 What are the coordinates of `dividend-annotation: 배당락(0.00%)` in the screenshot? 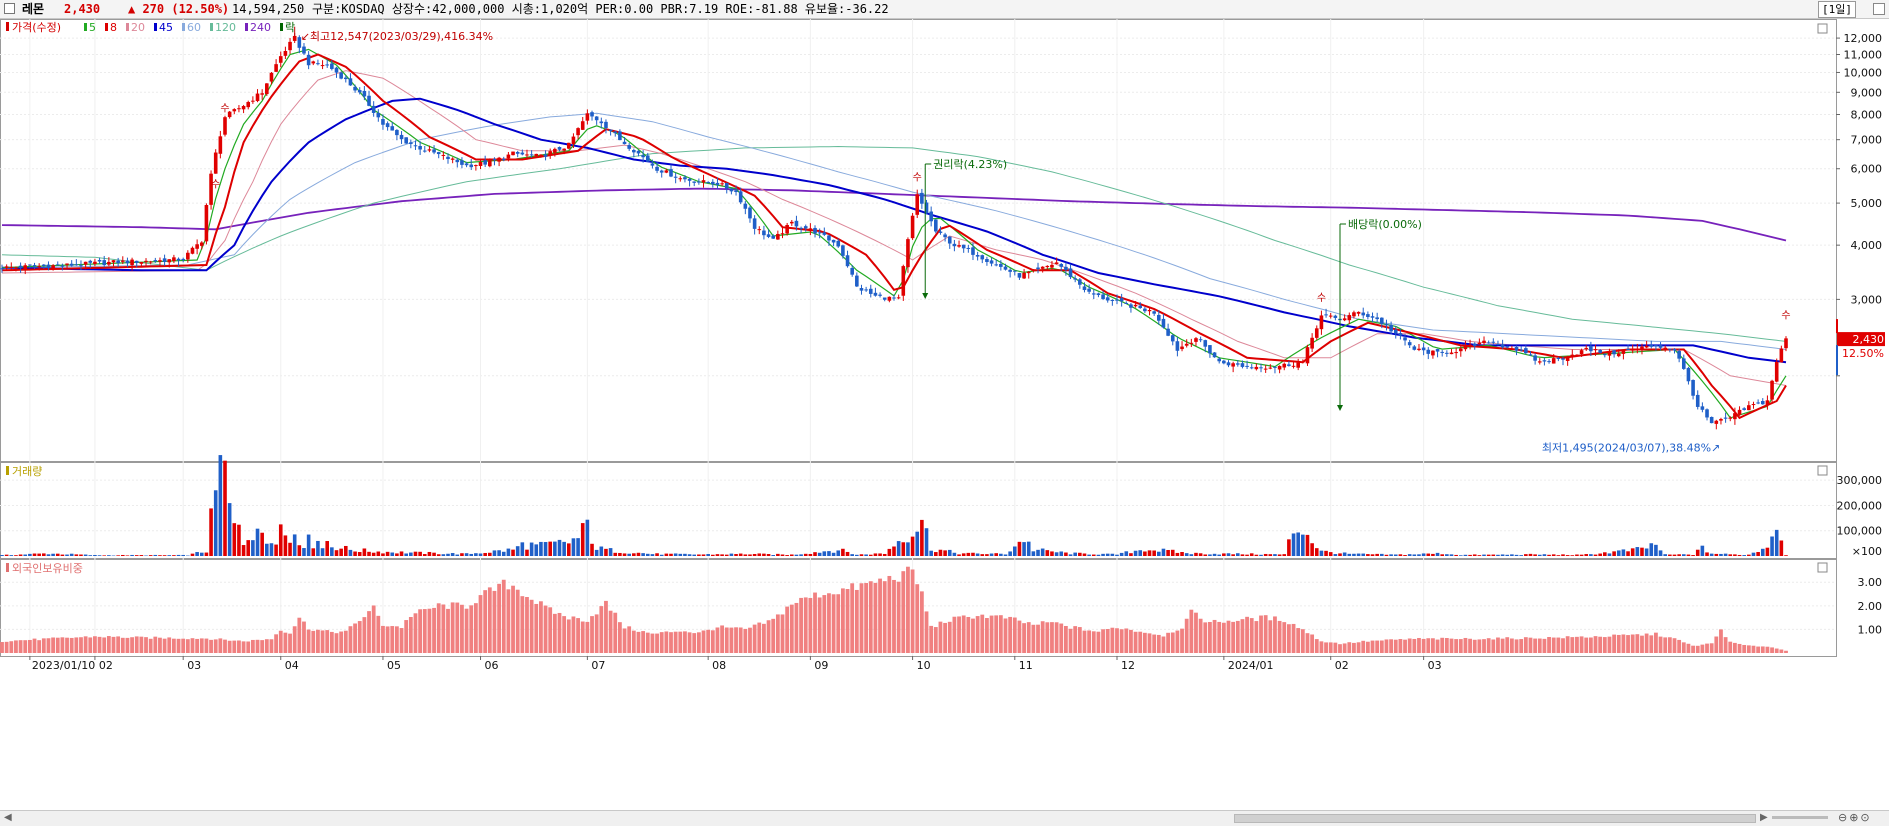 It's located at (1385, 224).